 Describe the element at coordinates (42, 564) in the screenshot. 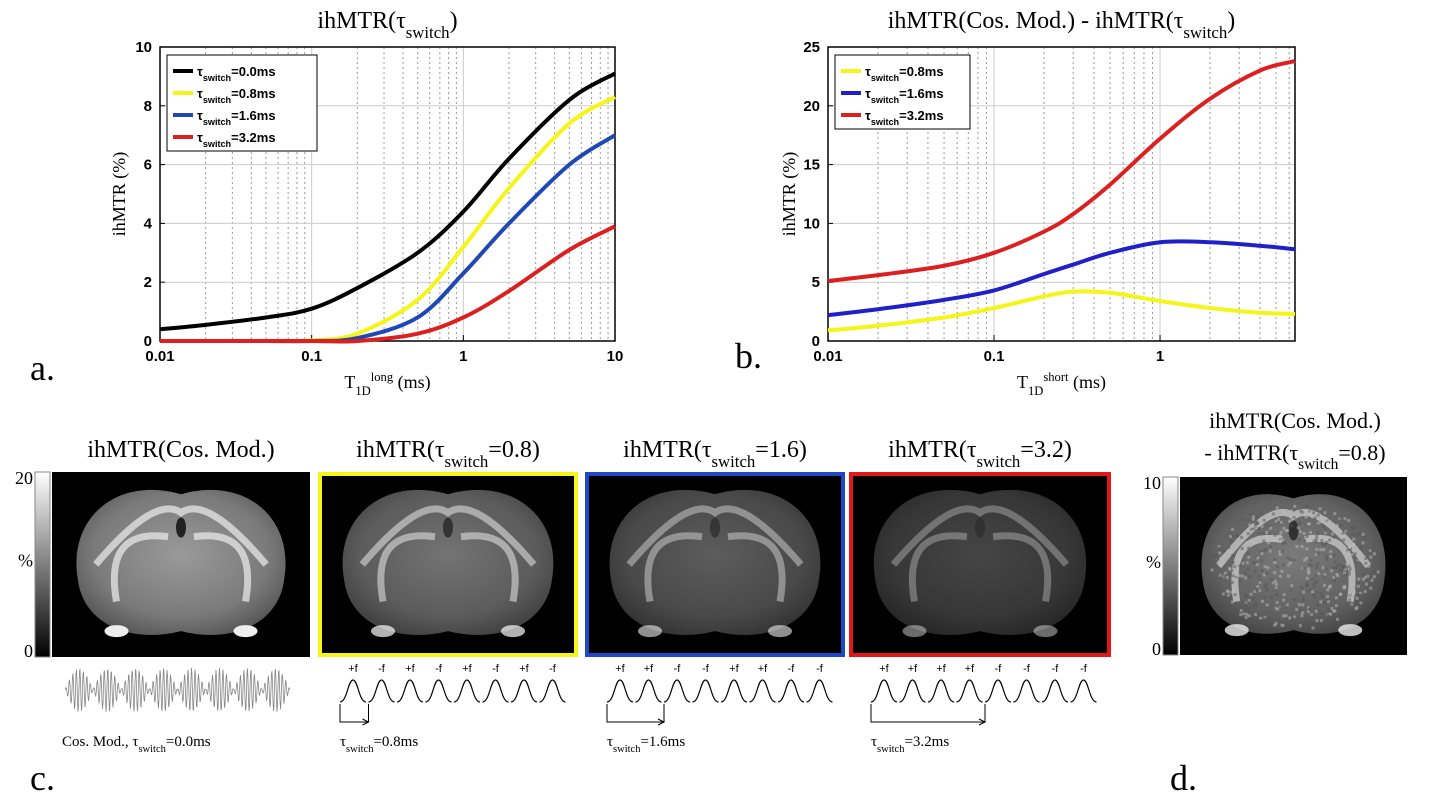

I see `colorbar` at that location.